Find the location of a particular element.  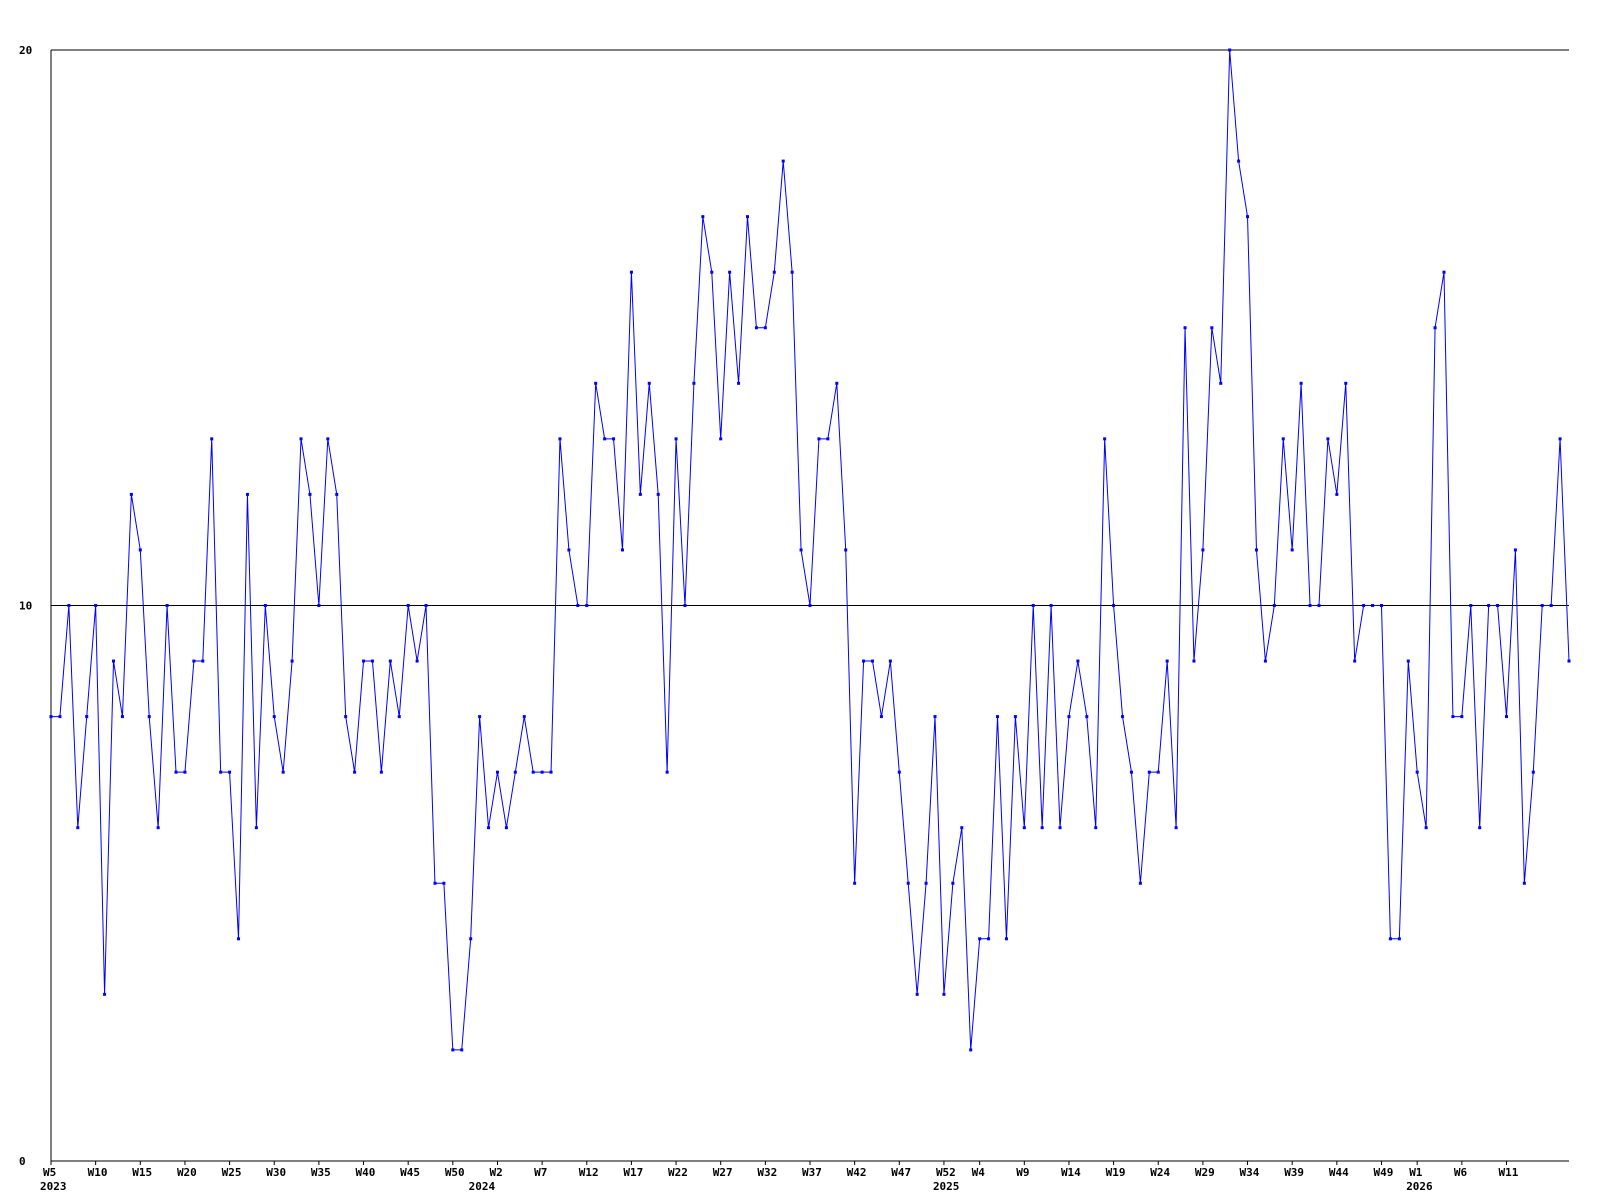

x-tick-label: W47 is located at coordinates (901, 1172).